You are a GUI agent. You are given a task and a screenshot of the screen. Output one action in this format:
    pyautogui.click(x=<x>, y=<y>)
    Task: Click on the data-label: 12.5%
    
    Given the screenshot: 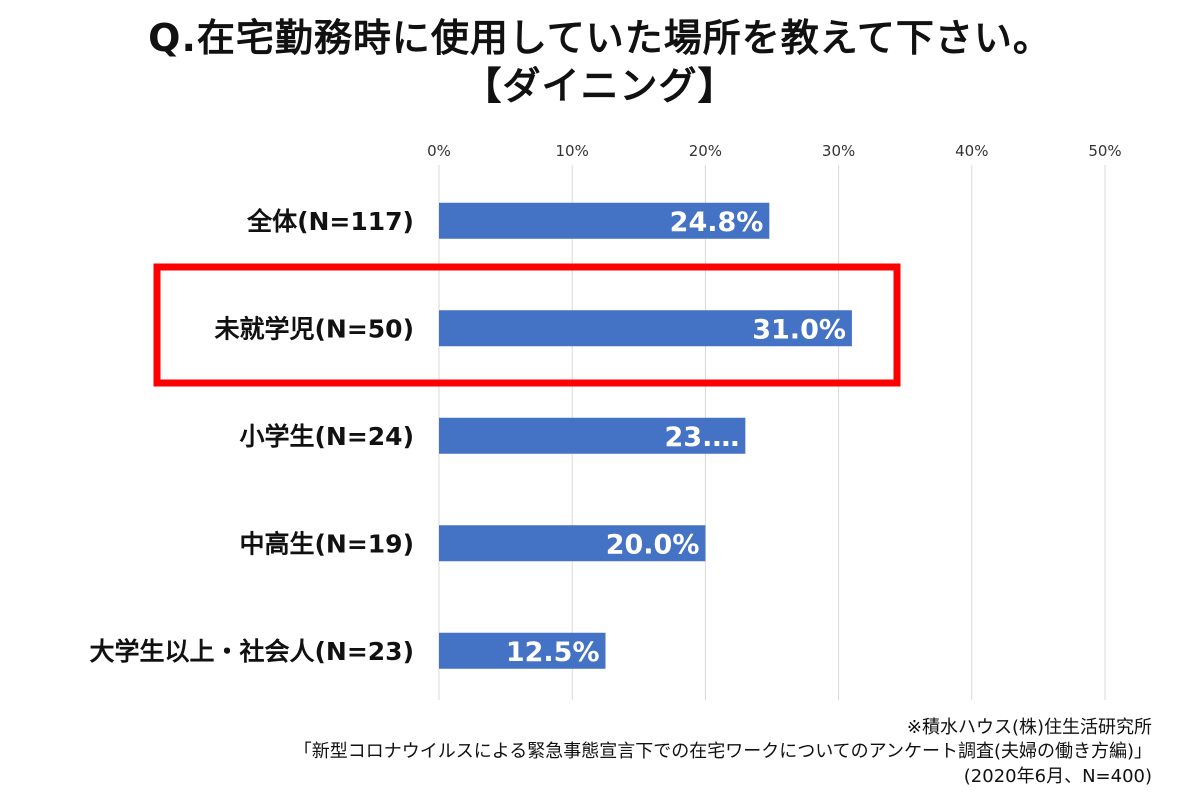 What is the action you would take?
    pyautogui.click(x=553, y=652)
    